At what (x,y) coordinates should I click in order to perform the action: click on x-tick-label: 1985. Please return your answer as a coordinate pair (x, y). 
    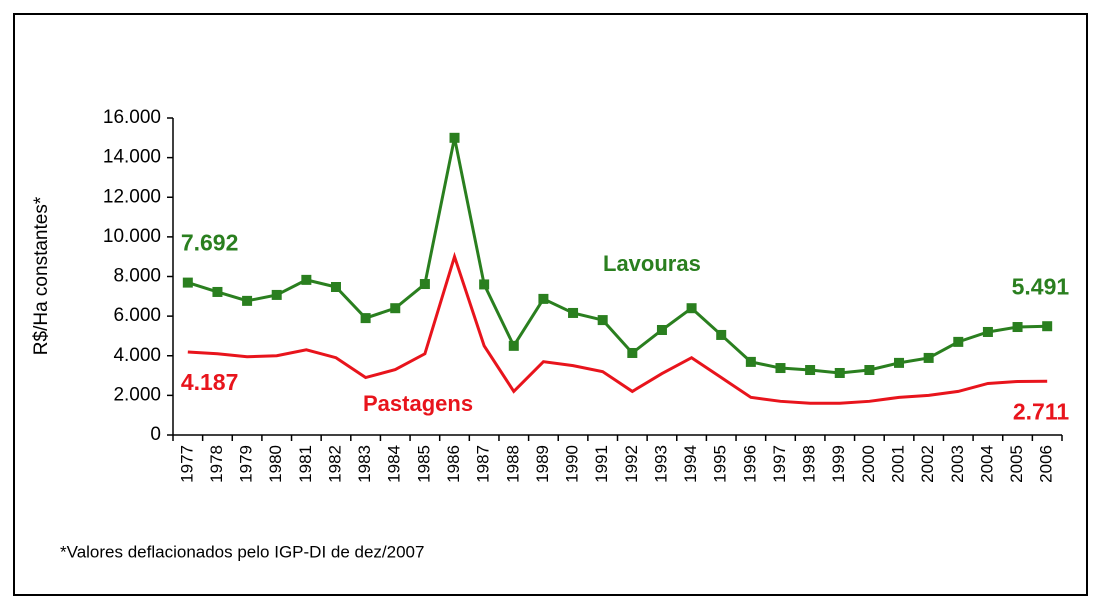
    Looking at the image, I should click on (423, 464).